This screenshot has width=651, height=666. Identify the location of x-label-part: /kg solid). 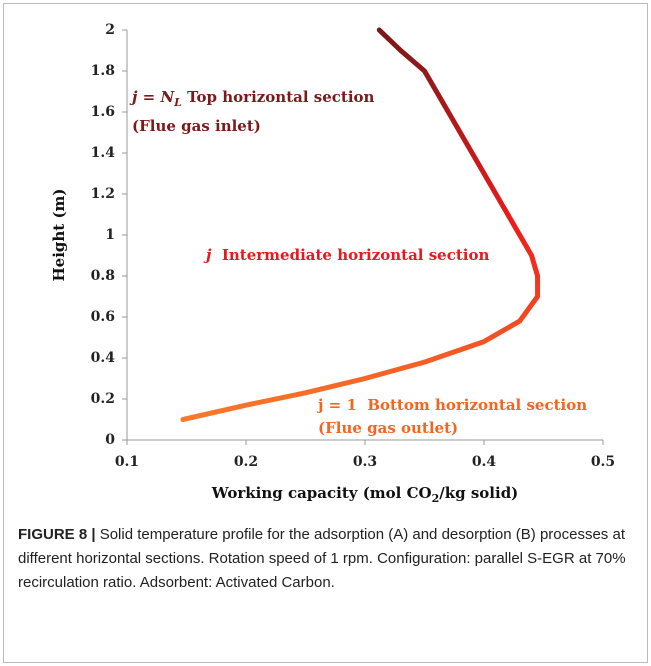
(478, 493).